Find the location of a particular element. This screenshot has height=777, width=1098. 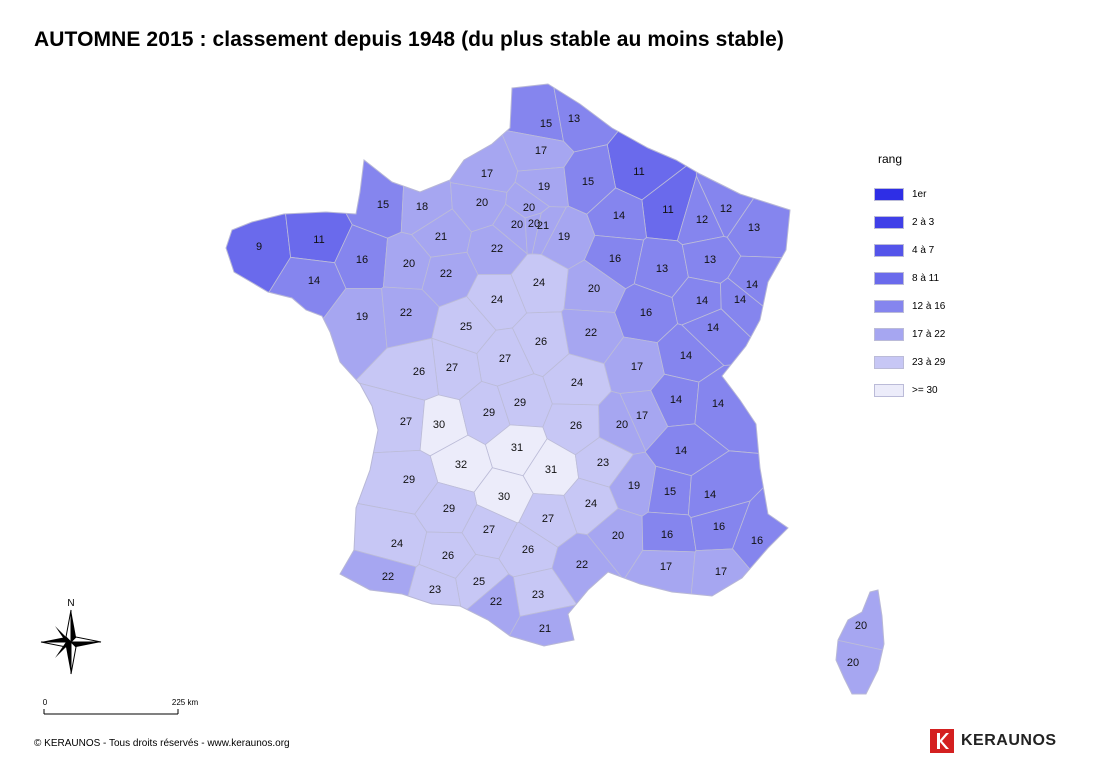

legend-label: 2 à 3 is located at coordinates (923, 222).